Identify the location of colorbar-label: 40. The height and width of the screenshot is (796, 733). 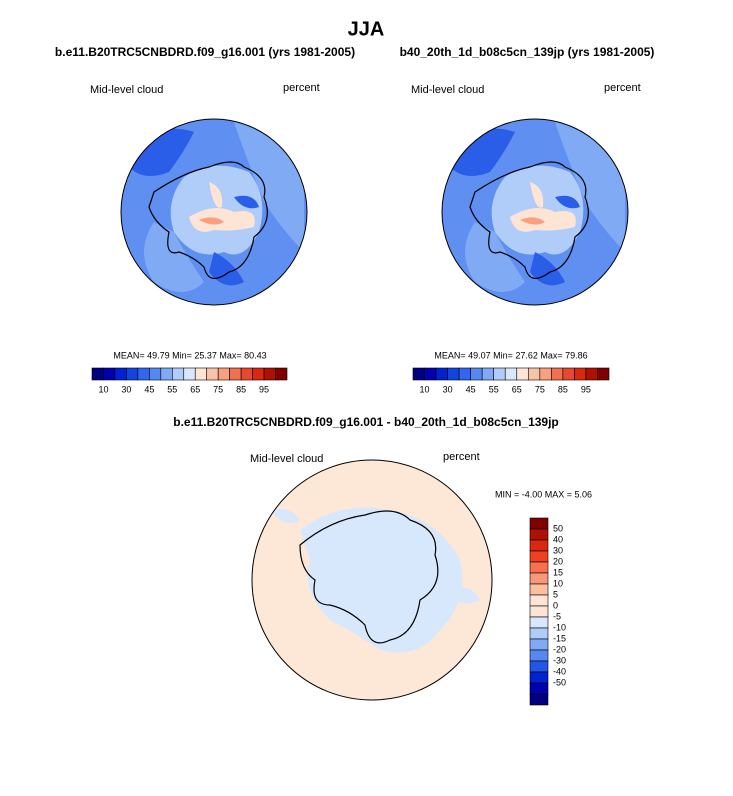
(558, 539).